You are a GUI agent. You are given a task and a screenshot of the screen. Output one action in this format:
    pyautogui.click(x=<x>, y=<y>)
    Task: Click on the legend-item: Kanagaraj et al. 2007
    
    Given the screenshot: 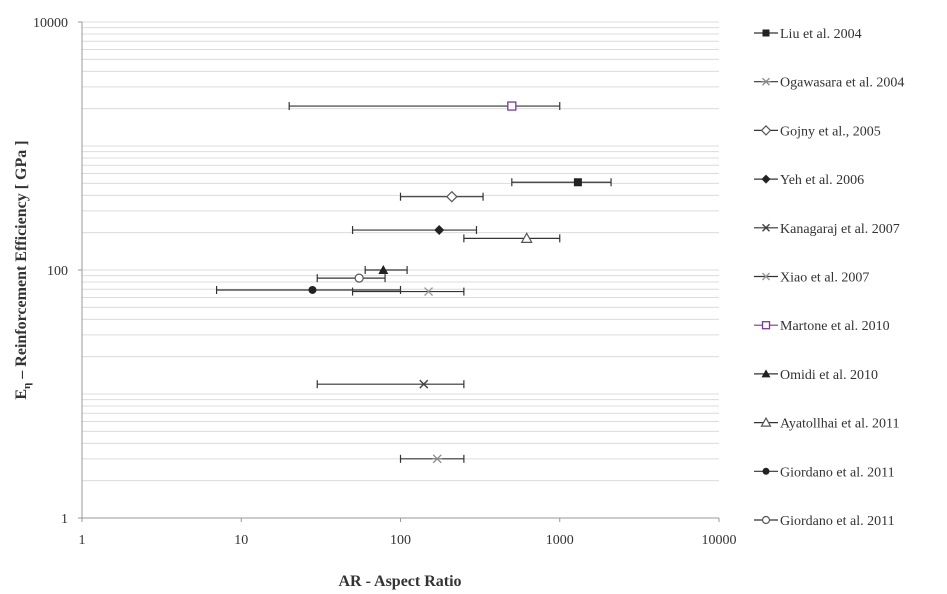 What is the action you would take?
    pyautogui.click(x=827, y=229)
    